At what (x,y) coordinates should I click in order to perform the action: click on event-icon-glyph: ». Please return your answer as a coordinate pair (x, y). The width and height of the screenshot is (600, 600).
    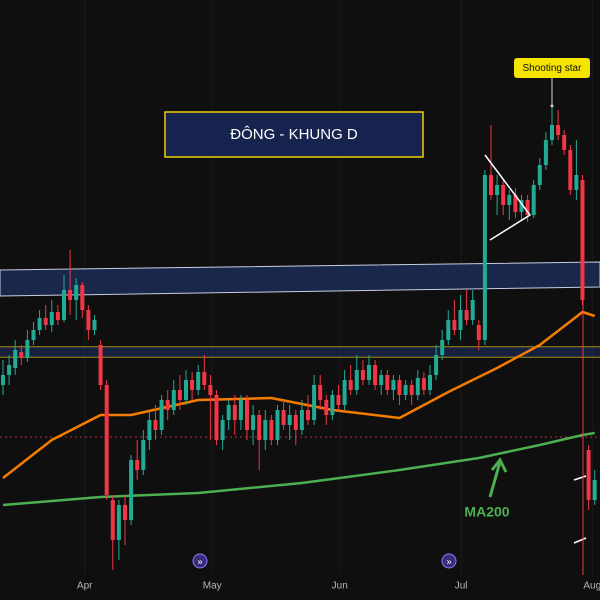
    Looking at the image, I should click on (199, 561).